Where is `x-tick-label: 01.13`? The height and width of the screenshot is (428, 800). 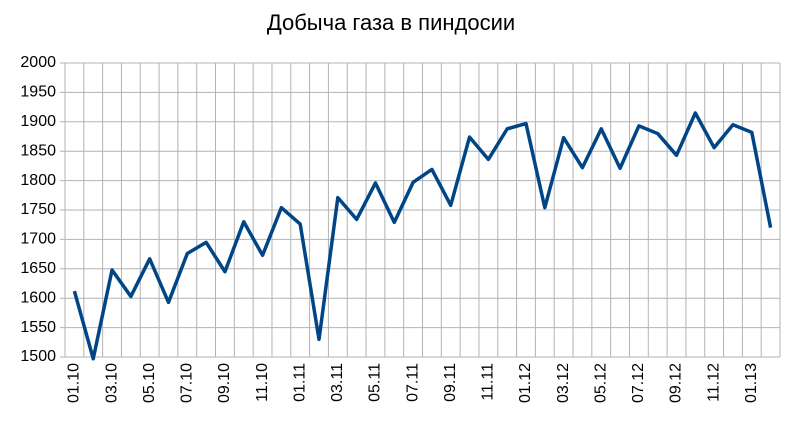
x-tick-label: 01.13 is located at coordinates (751, 383).